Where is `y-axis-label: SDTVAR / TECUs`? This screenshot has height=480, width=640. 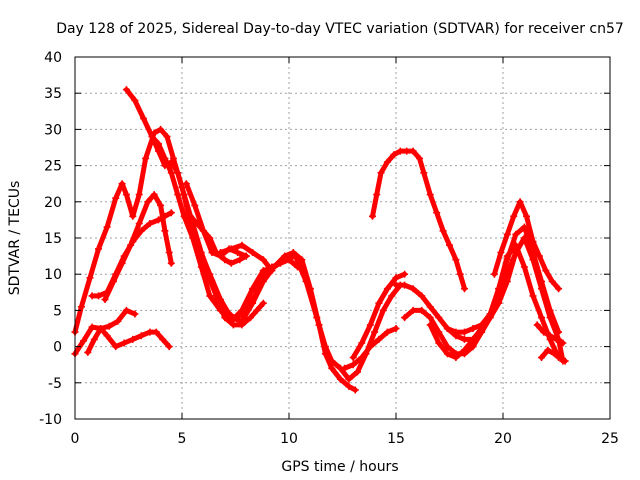
y-axis-label: SDTVAR / TECUs is located at coordinates (15, 238).